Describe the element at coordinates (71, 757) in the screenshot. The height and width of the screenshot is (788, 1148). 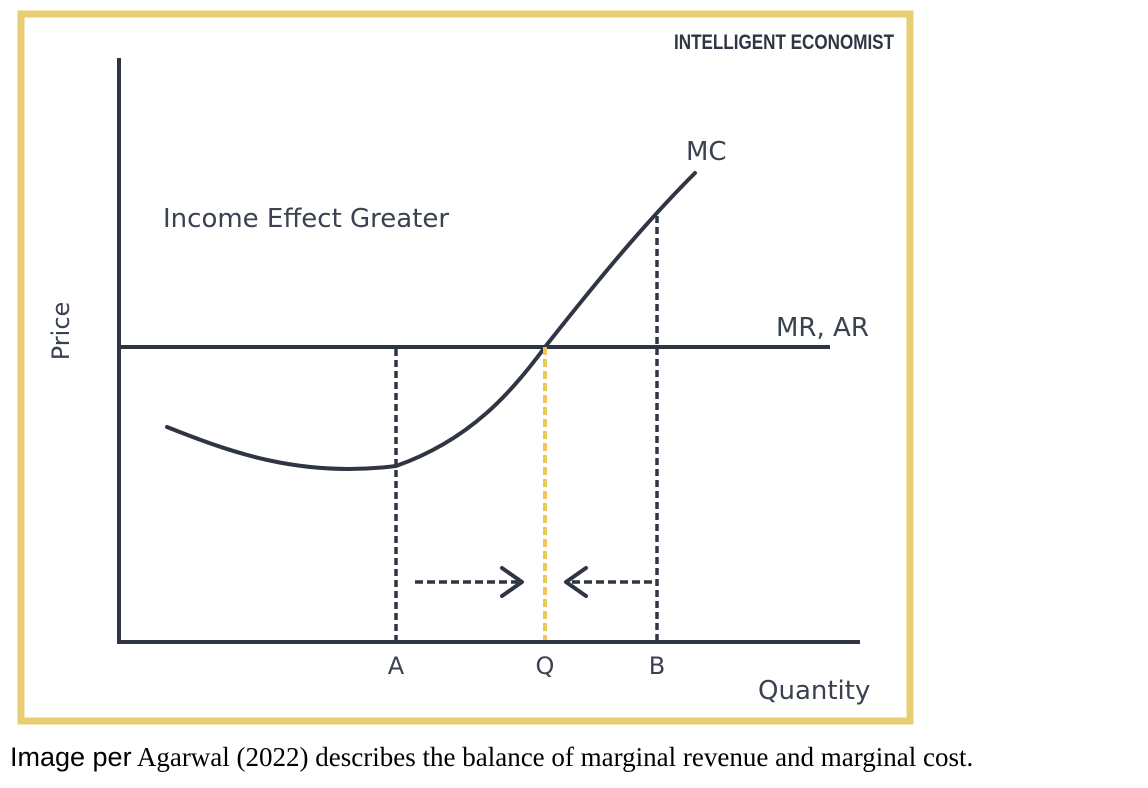
I see `caption-lead: Image per` at that location.